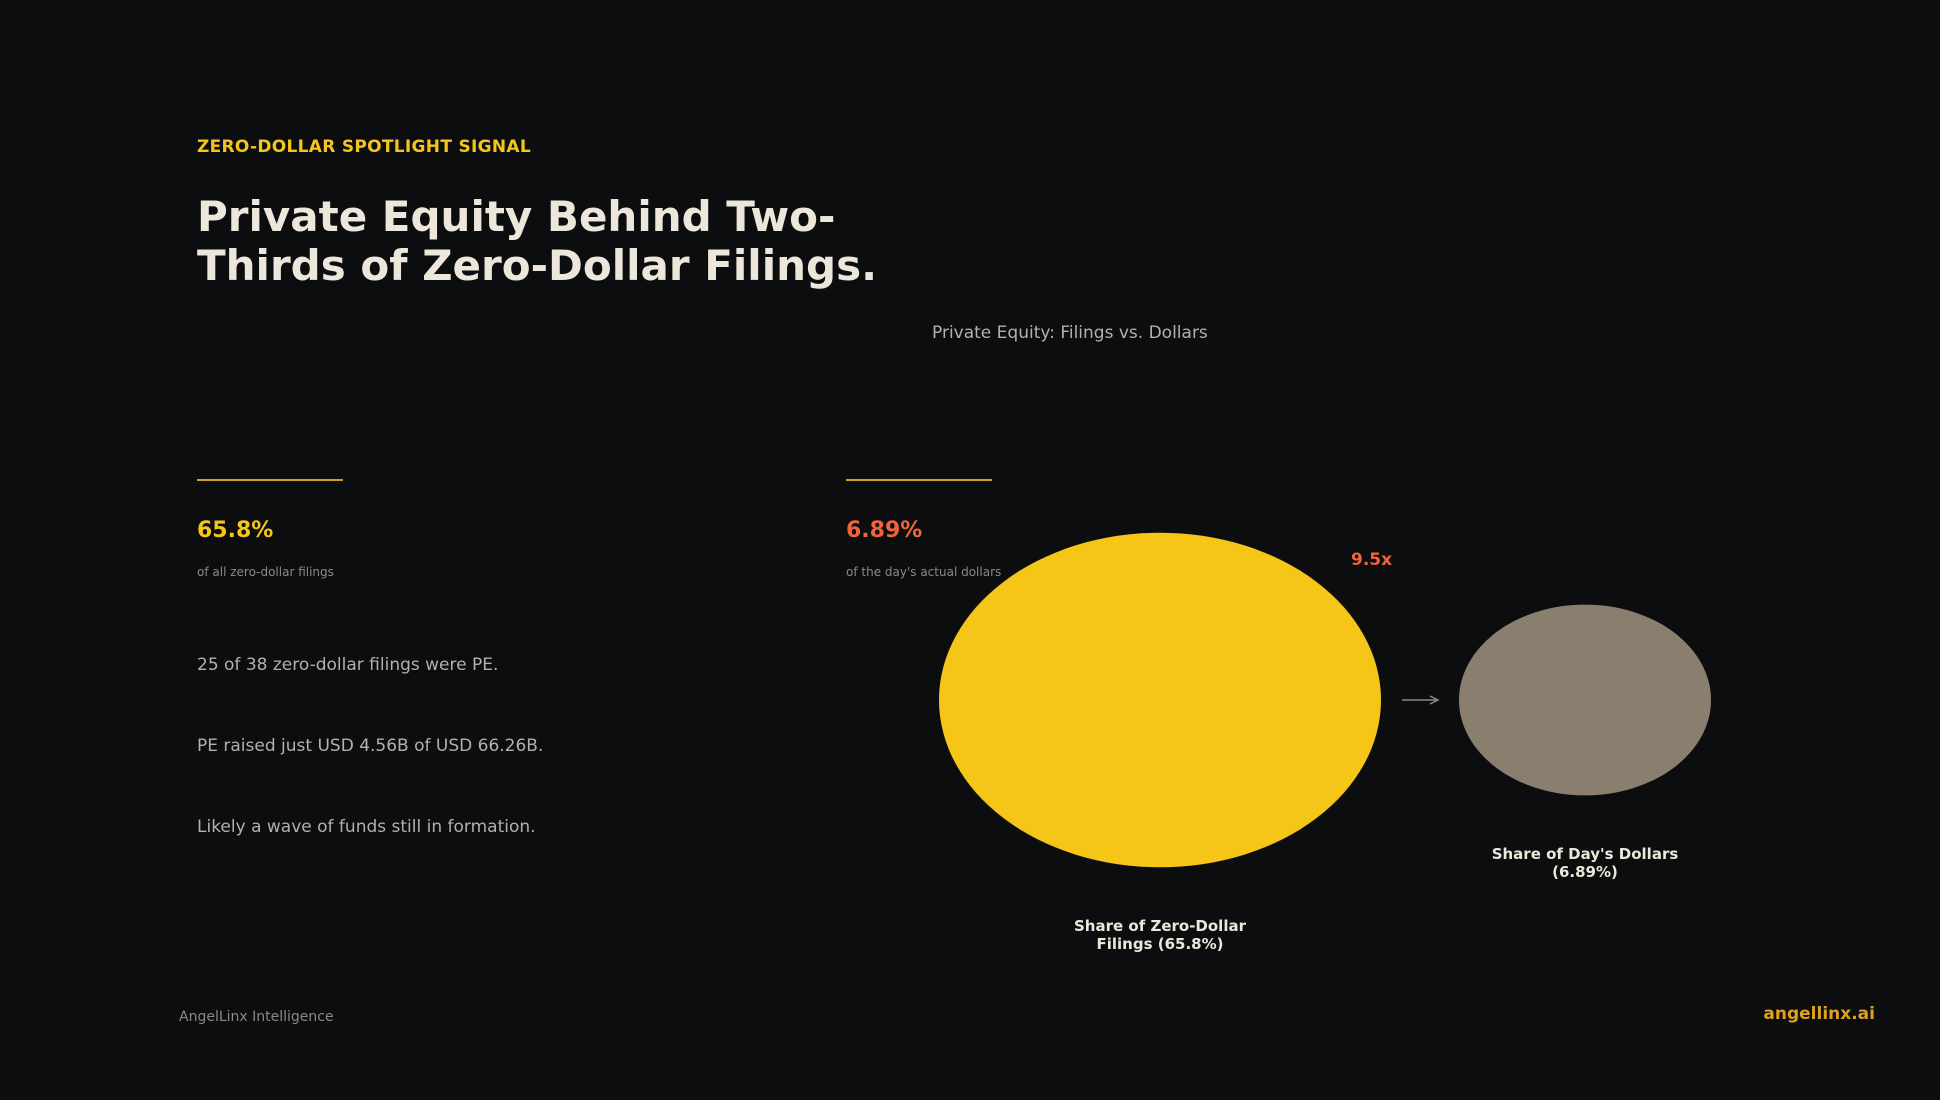  I want to click on bullet: 25 of 38 zero-dollar filings were PE., so click(348, 665).